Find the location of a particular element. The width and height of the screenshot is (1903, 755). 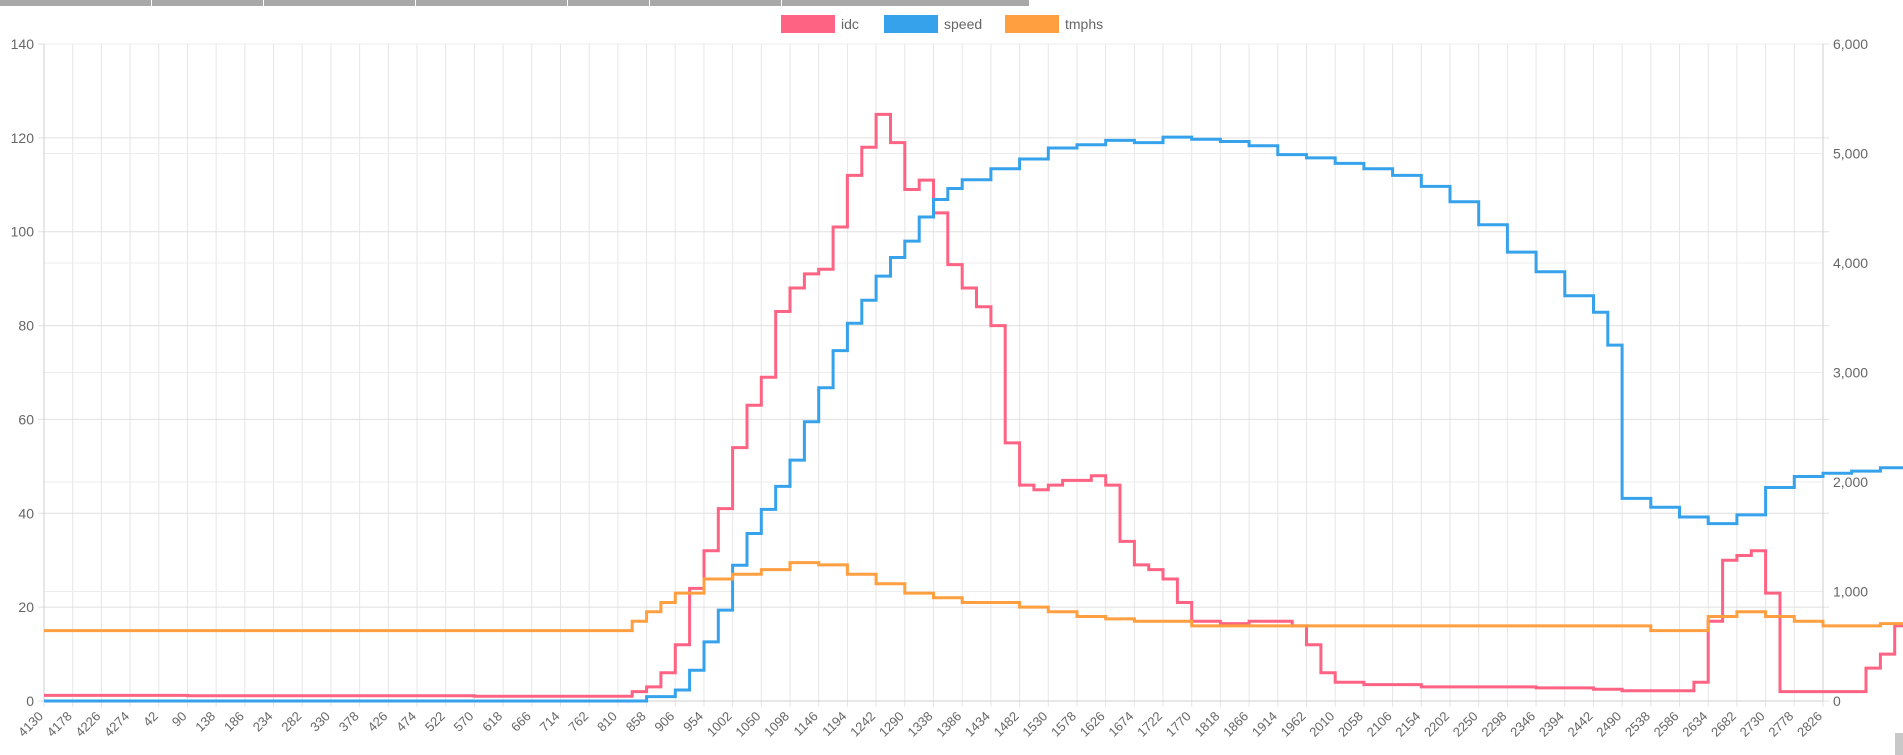

x-tick-label: 2394 is located at coordinates (1551, 724).